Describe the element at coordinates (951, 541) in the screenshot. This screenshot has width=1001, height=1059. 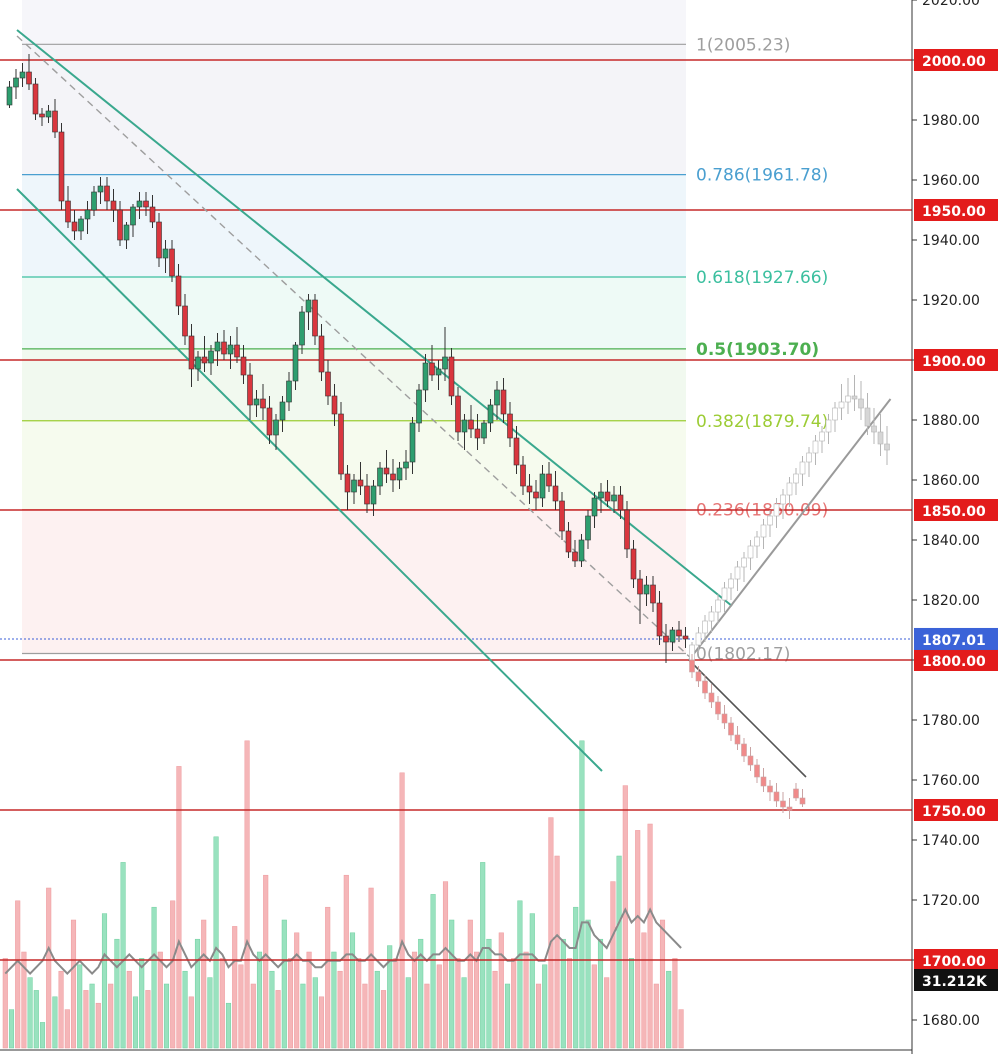
I see `y-tick-label: 1840.00` at that location.